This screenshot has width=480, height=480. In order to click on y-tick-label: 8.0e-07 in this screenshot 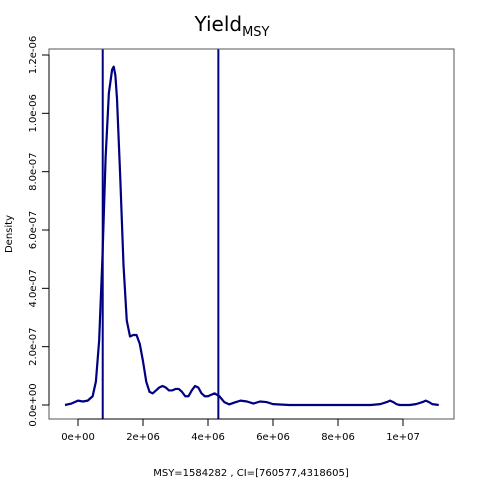, I will do `click(33, 171)`.